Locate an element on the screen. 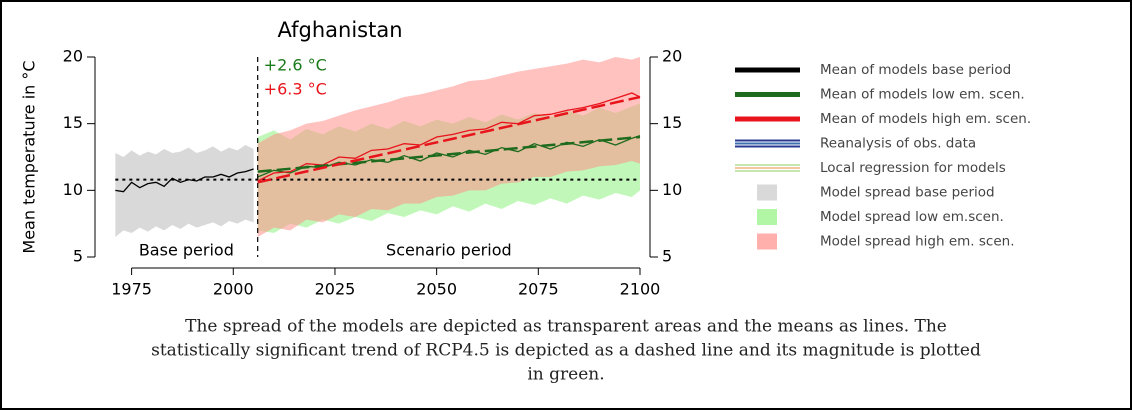 Image resolution: width=1132 pixels, height=410 pixels. x-tick-label: 2075 is located at coordinates (538, 289).